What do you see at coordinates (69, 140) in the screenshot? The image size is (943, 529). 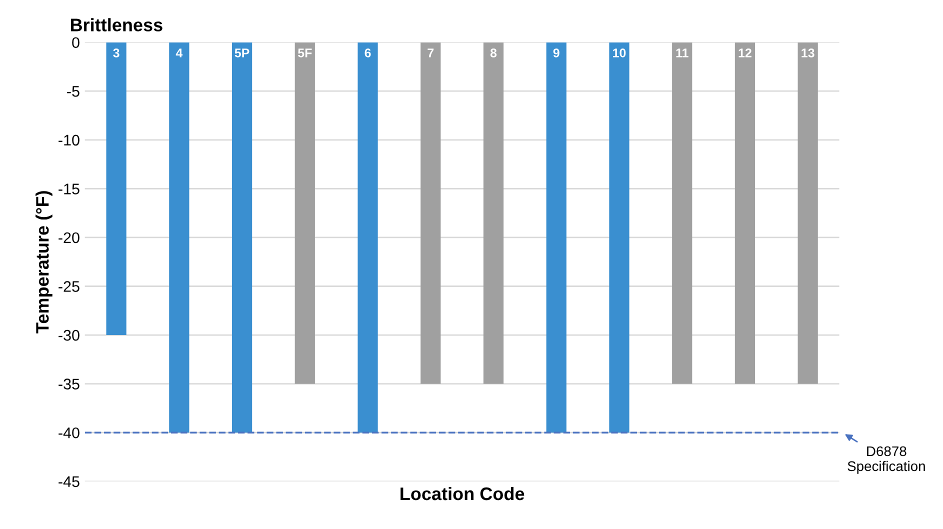 I see `y-tick-label: -10` at bounding box center [69, 140].